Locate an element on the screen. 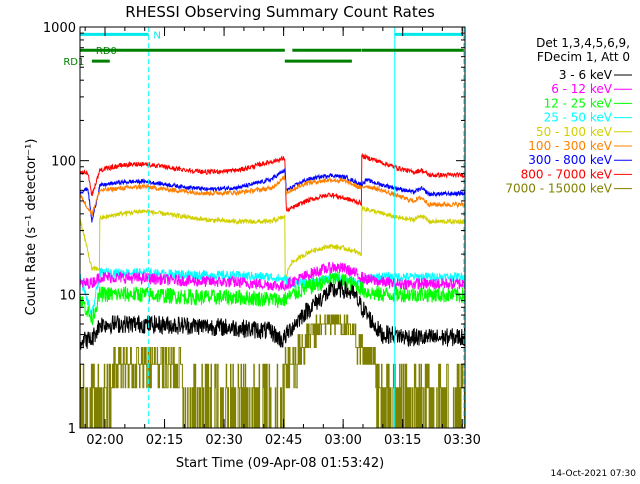  legend-label-1: 6 - 12 keV is located at coordinates (582, 89).